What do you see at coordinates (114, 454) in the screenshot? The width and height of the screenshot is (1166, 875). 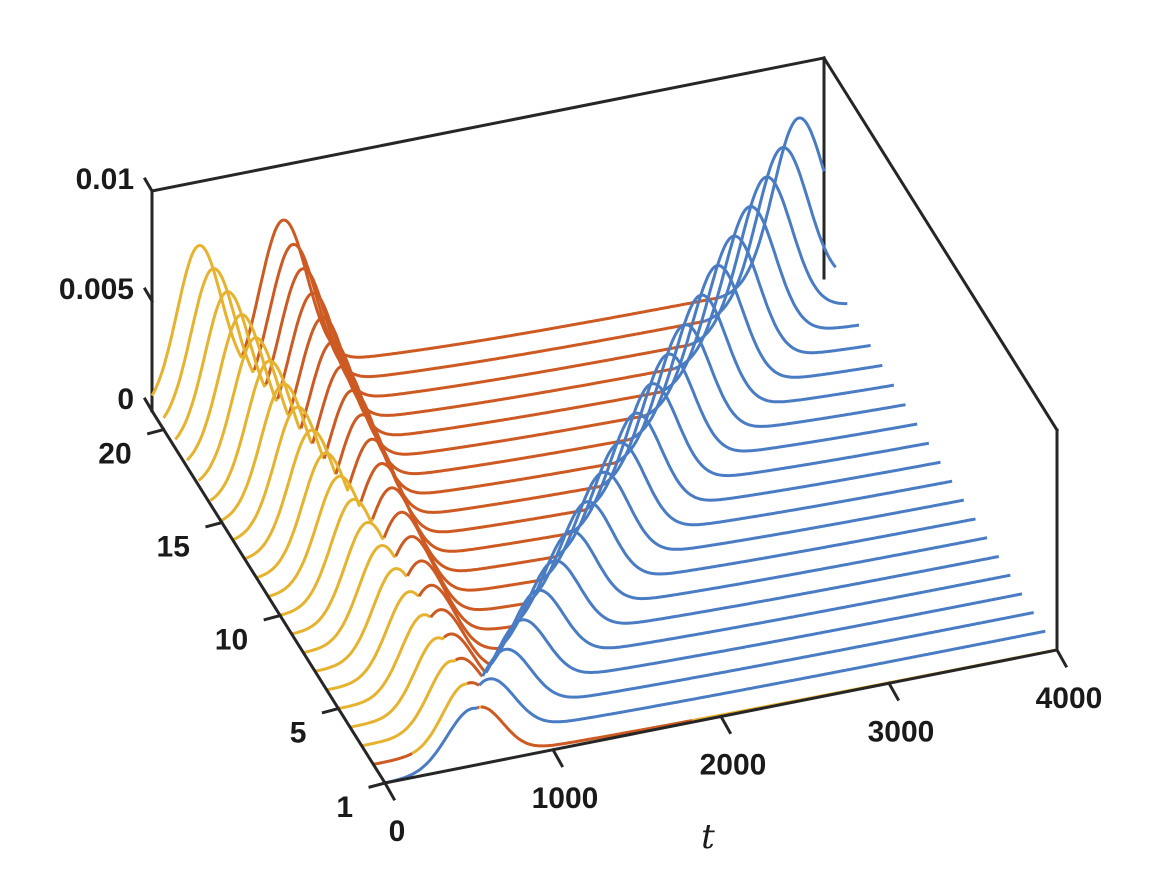 I see `y-tick-label-4: 20` at bounding box center [114, 454].